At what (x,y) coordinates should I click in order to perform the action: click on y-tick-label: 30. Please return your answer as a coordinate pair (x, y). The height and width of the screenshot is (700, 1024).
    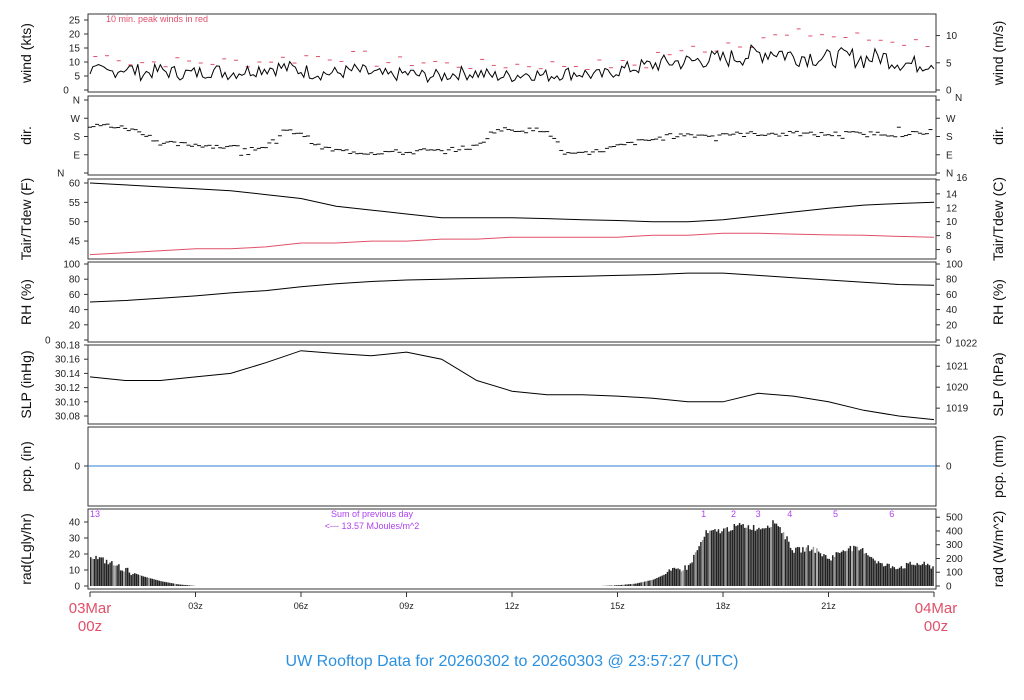
    Looking at the image, I should click on (75, 539).